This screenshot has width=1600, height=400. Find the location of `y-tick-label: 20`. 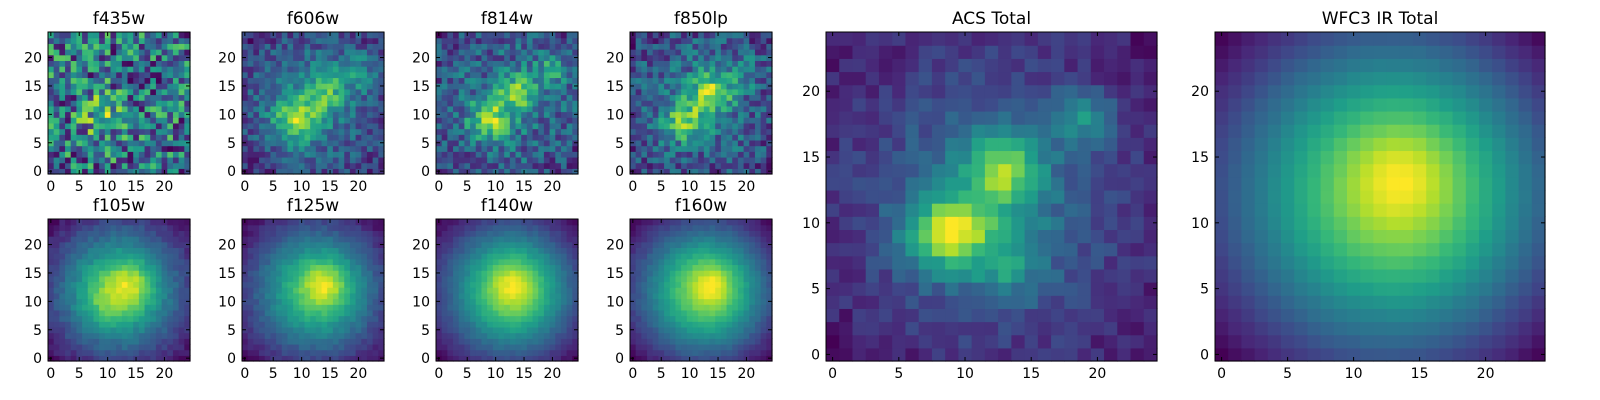

y-tick-label: 20 is located at coordinates (227, 59).